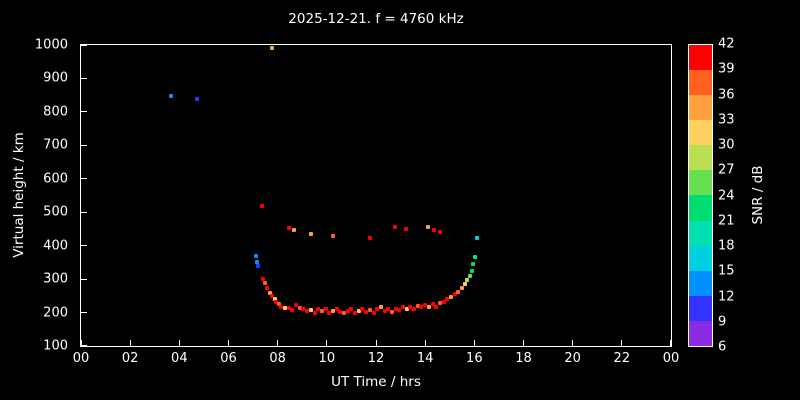 The image size is (800, 400). Describe the element at coordinates (726, 145) in the screenshot. I see `colorbar-tick-label: 30` at that location.